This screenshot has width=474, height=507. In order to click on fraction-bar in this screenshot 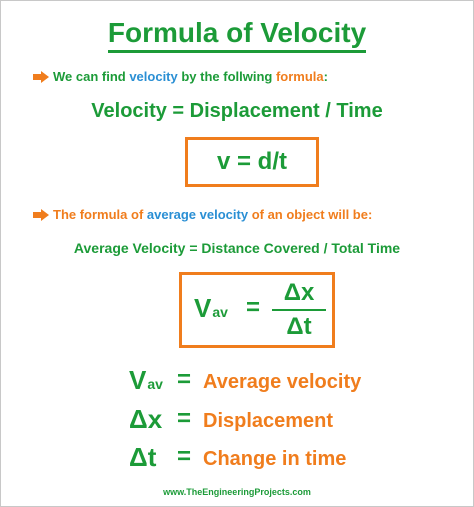, I will do `click(299, 310)`.